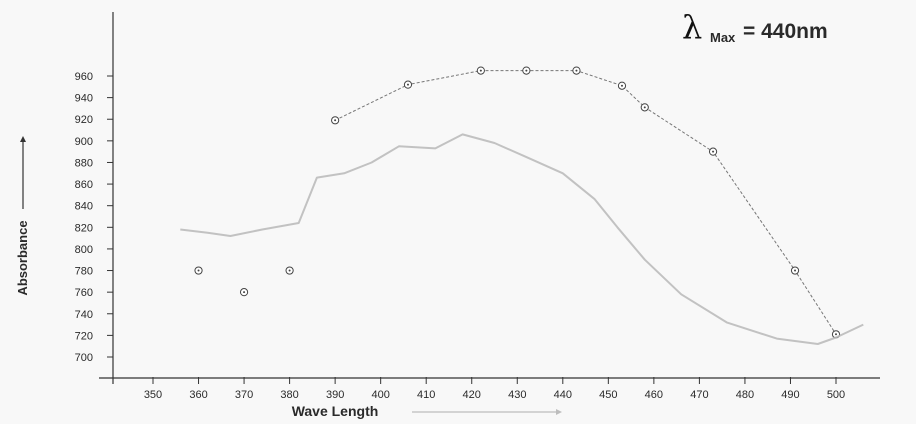 This screenshot has height=424, width=916. Describe the element at coordinates (289, 395) in the screenshot. I see `x-tick-label: 380` at that location.